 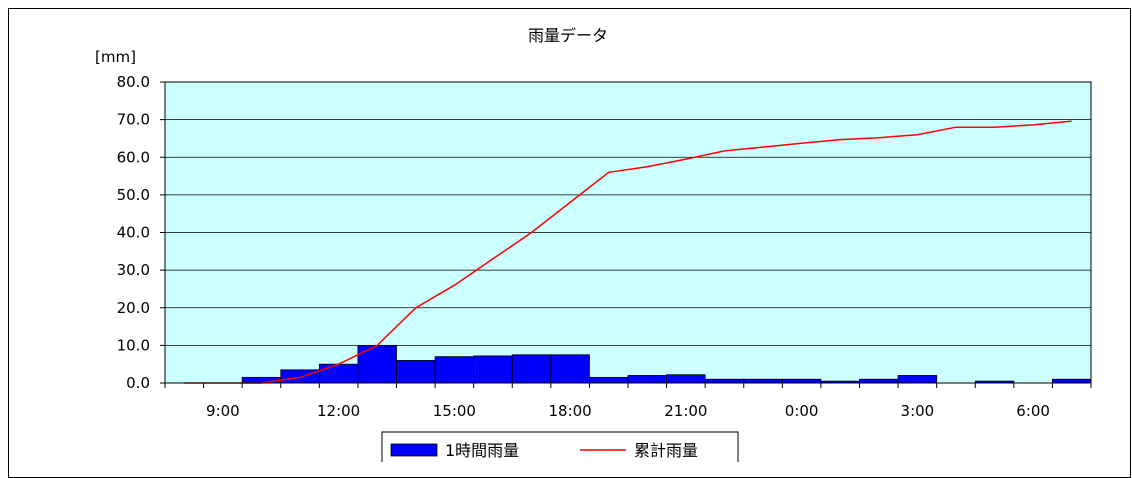 I want to click on y-tick-label: 20.0, so click(x=133, y=308).